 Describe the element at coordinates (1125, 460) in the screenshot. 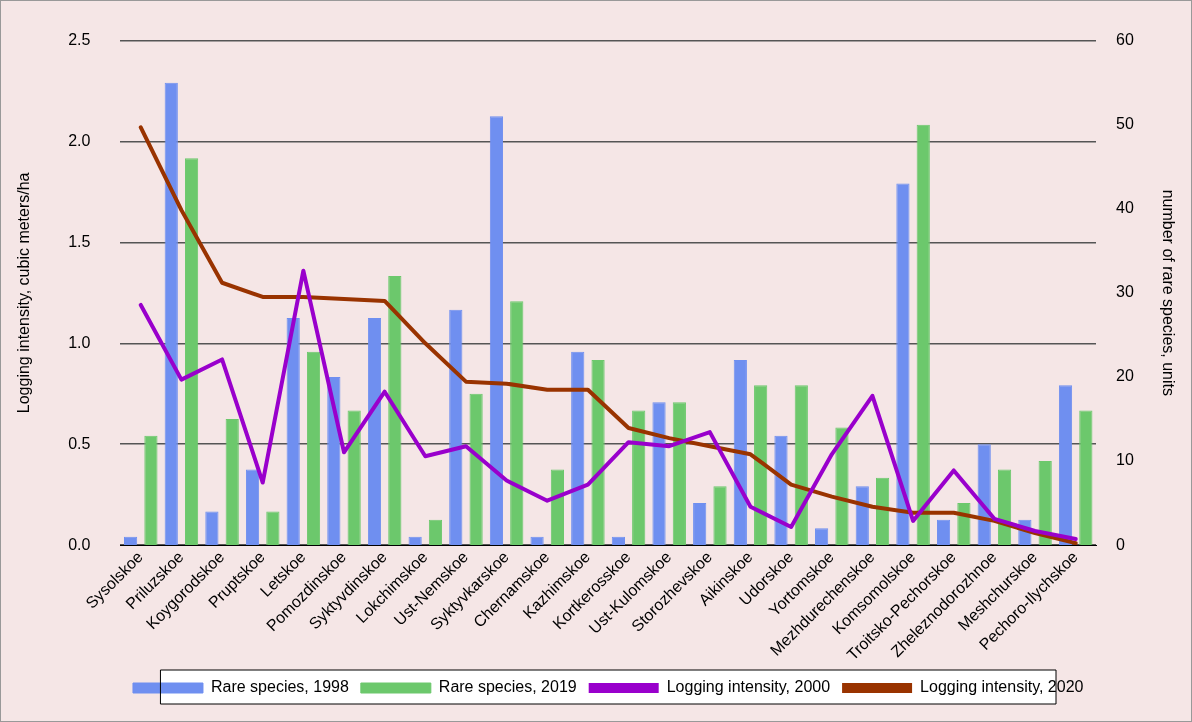

I see `y2-tick-label: 10` at that location.